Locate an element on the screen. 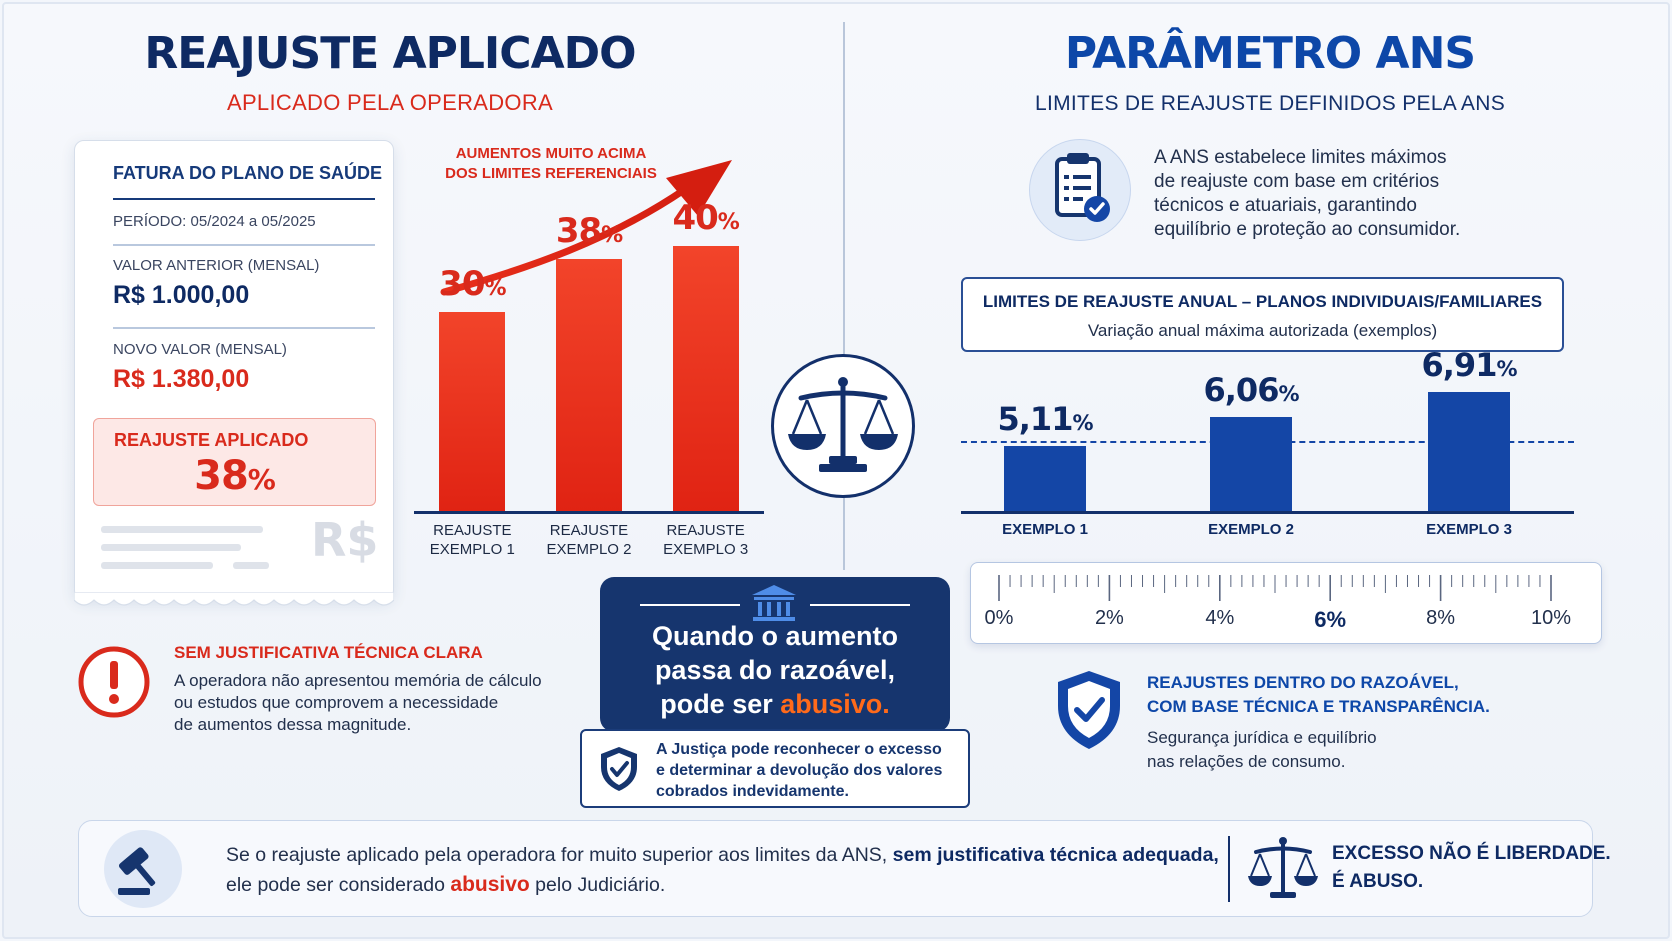 The image size is (1672, 941). clipboard-check-icon is located at coordinates (1082, 187).